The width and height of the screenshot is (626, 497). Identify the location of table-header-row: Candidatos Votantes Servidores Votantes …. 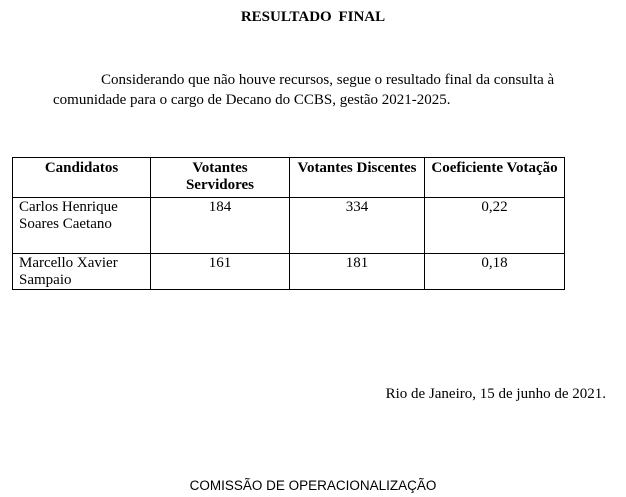
(288, 177).